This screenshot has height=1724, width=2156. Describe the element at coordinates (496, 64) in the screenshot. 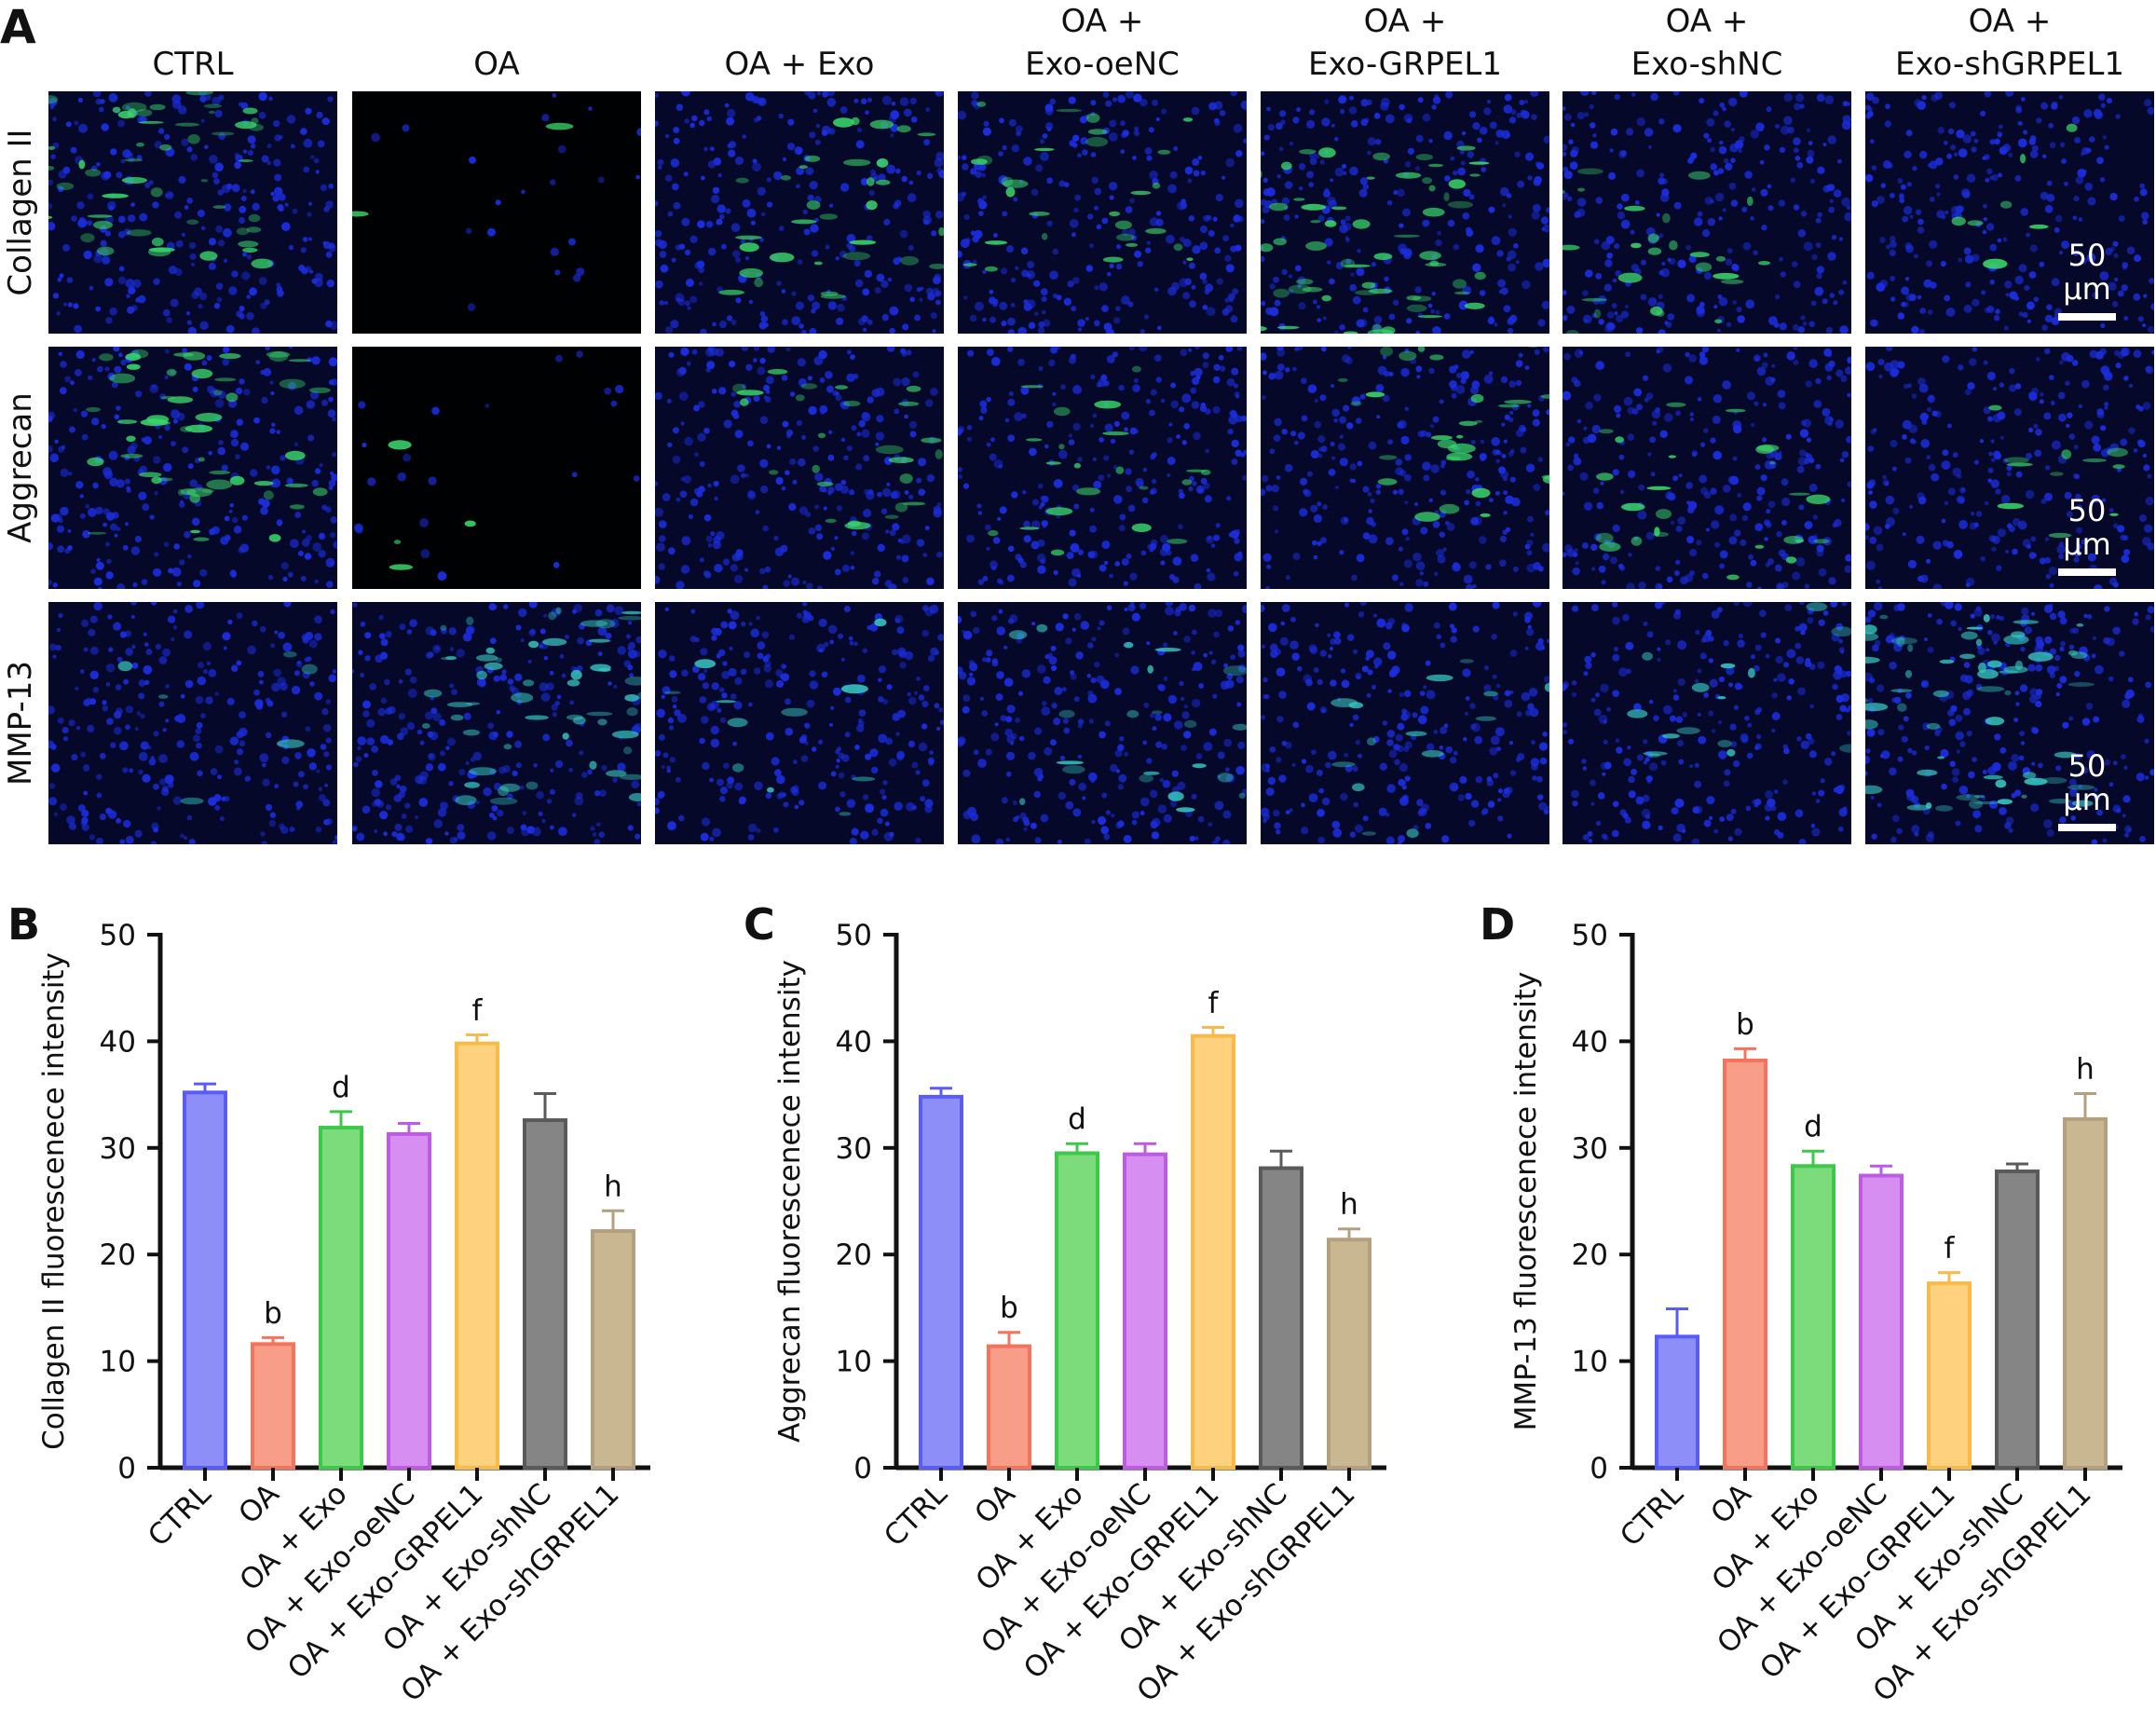

I see `column-header-line2: OA` at that location.